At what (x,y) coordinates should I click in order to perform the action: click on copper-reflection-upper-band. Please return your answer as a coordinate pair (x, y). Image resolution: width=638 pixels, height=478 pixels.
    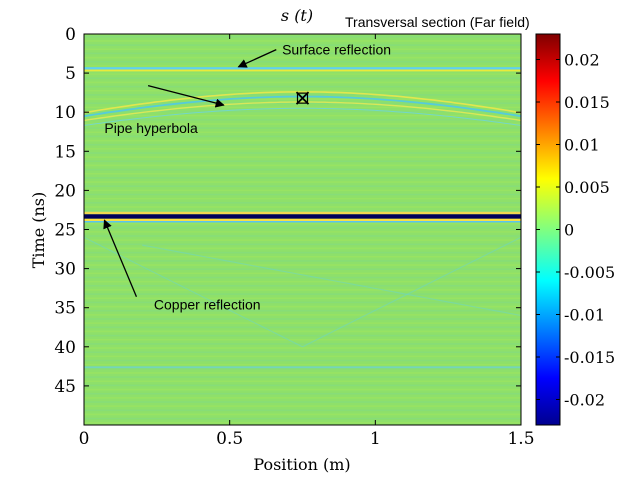
    Looking at the image, I should click on (302, 213).